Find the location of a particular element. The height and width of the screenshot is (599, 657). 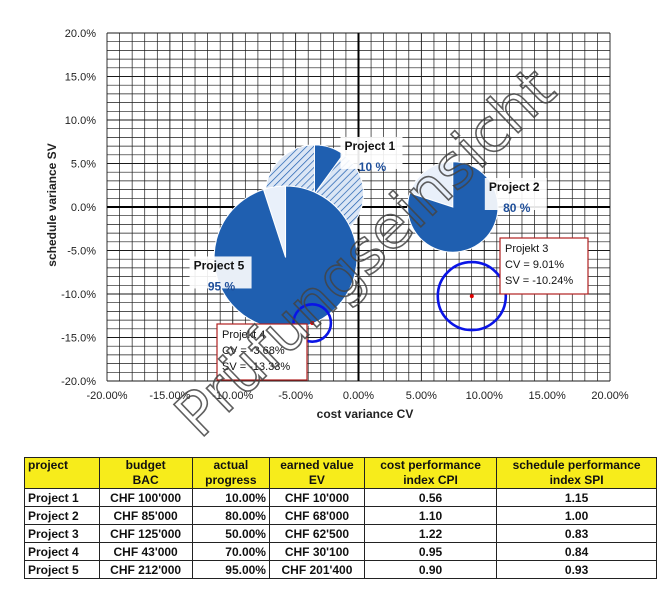

table-cell: CHF 201'400 is located at coordinates (316, 569).